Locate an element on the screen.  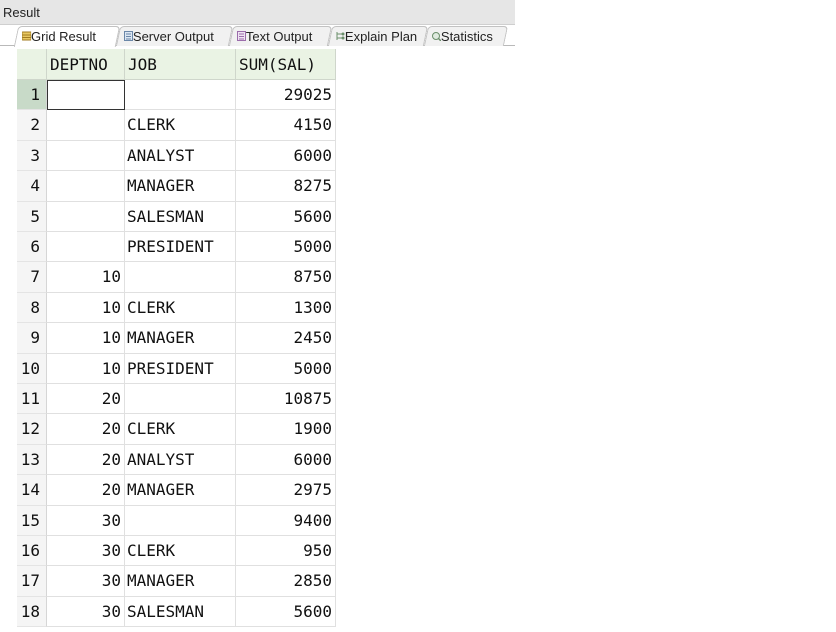
text-output-icon is located at coordinates (241, 36).